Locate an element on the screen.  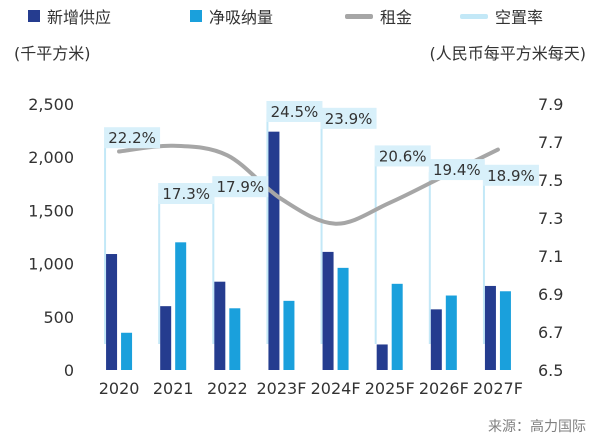
x-axis-tick: 2024F is located at coordinates (336, 388).